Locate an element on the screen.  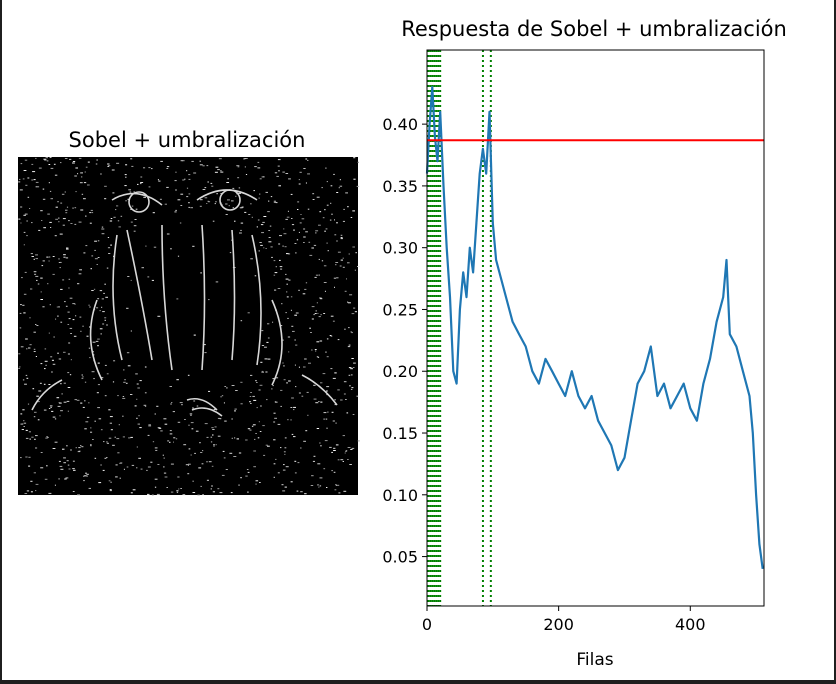
y-axis: 0.05 0.10 0.15 0.20 0.25 0.30 0.35 0.40 is located at coordinates (404, 341).